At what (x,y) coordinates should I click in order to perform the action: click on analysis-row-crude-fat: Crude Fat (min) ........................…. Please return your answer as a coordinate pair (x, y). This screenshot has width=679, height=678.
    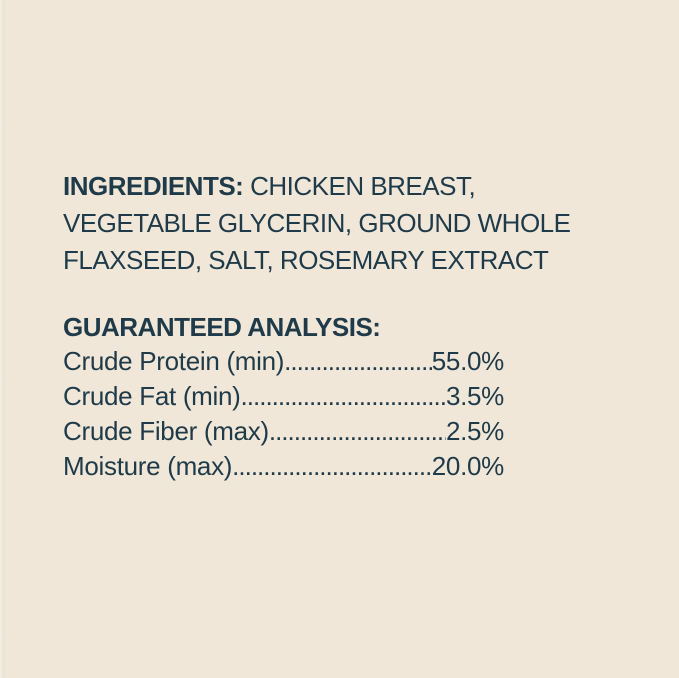
    Looking at the image, I should click on (283, 396).